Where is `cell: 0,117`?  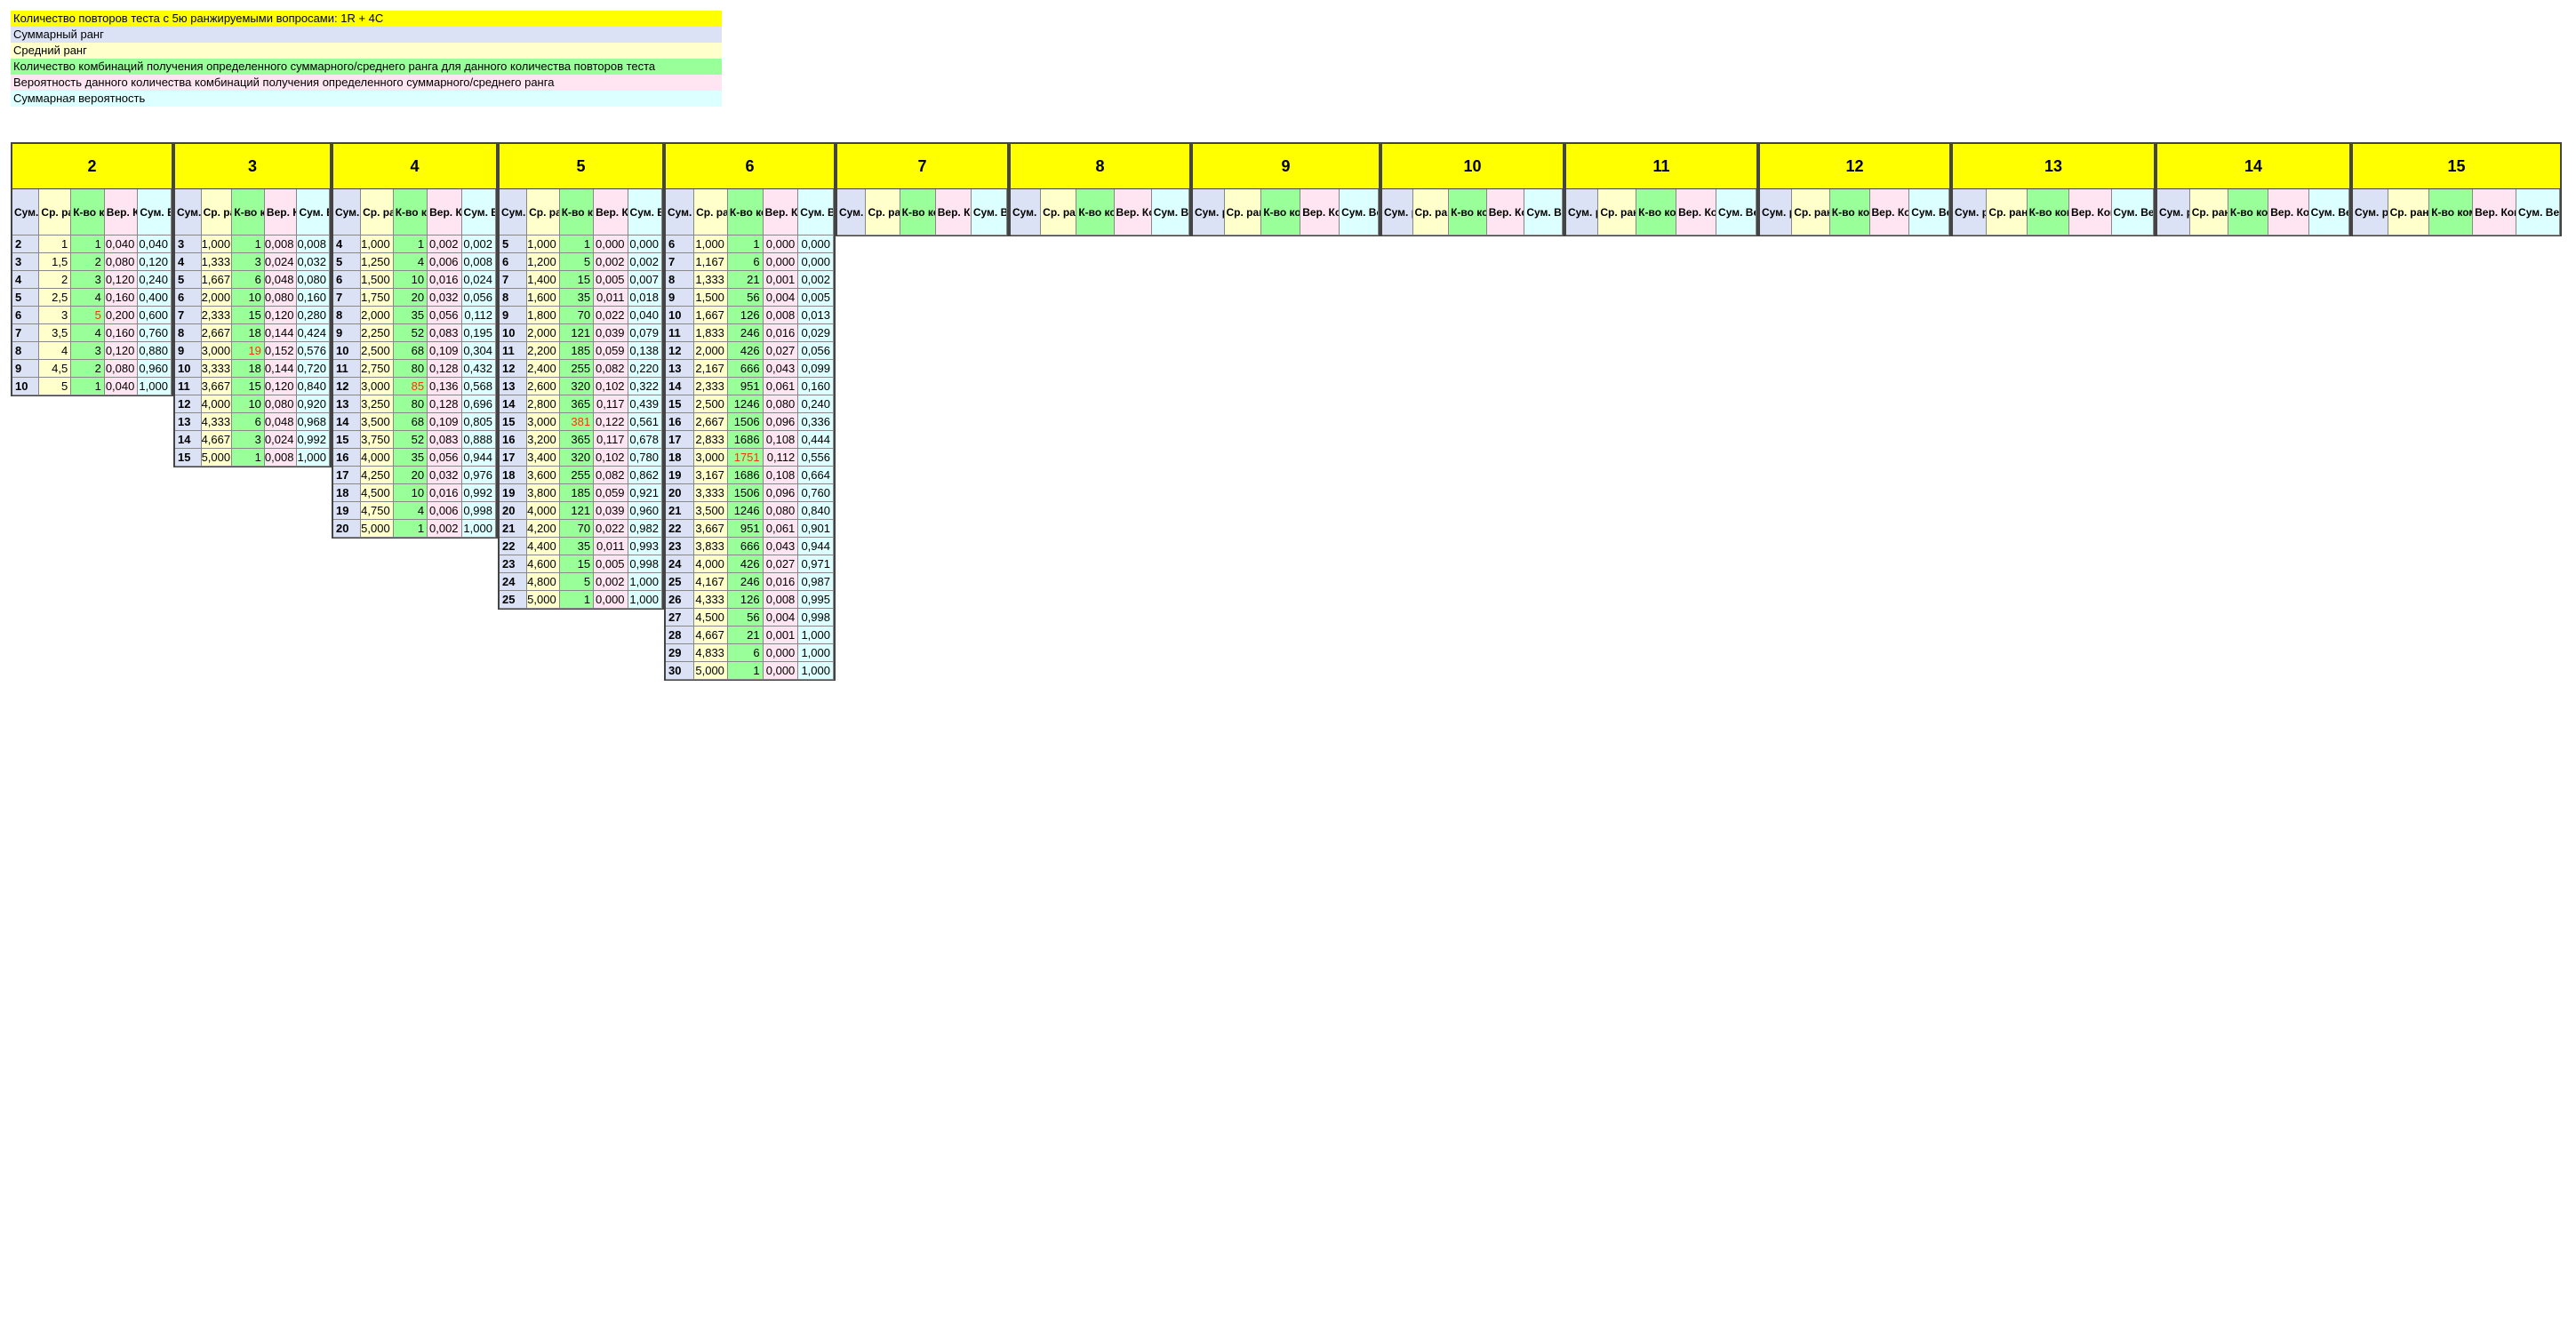
cell: 0,117 is located at coordinates (611, 404).